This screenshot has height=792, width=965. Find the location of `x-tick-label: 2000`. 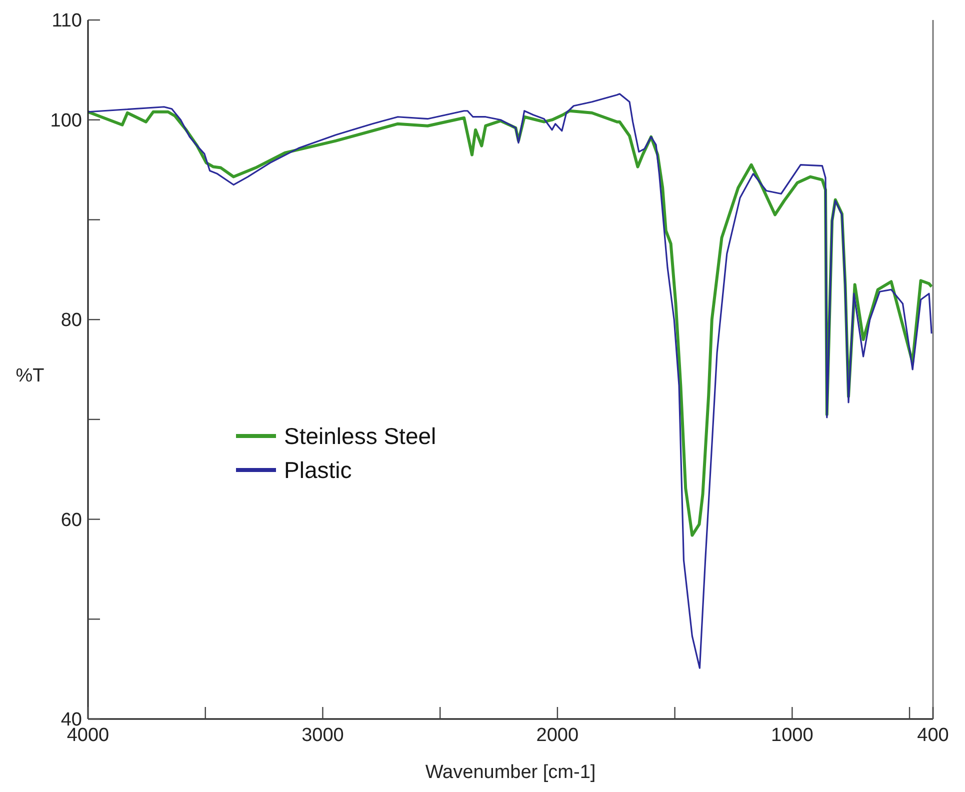

x-tick-label: 2000 is located at coordinates (557, 735).